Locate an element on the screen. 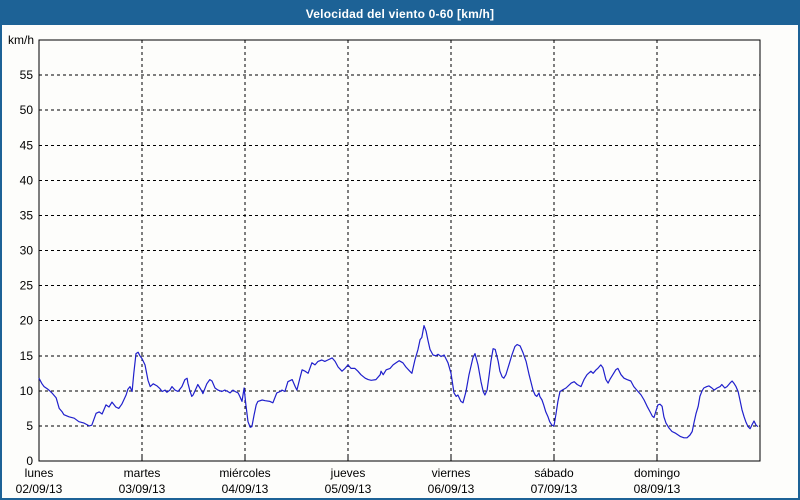 This screenshot has height=500, width=800. y-tick-label: 5 is located at coordinates (29, 426).